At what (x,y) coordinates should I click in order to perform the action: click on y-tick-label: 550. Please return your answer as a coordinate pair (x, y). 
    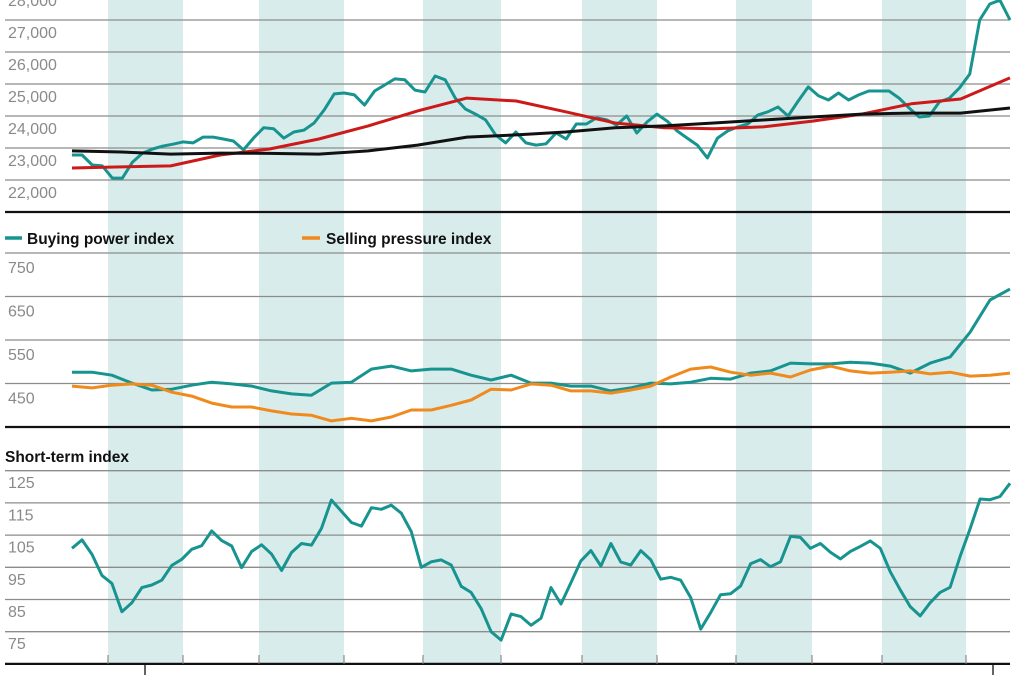
    Looking at the image, I should click on (21, 355).